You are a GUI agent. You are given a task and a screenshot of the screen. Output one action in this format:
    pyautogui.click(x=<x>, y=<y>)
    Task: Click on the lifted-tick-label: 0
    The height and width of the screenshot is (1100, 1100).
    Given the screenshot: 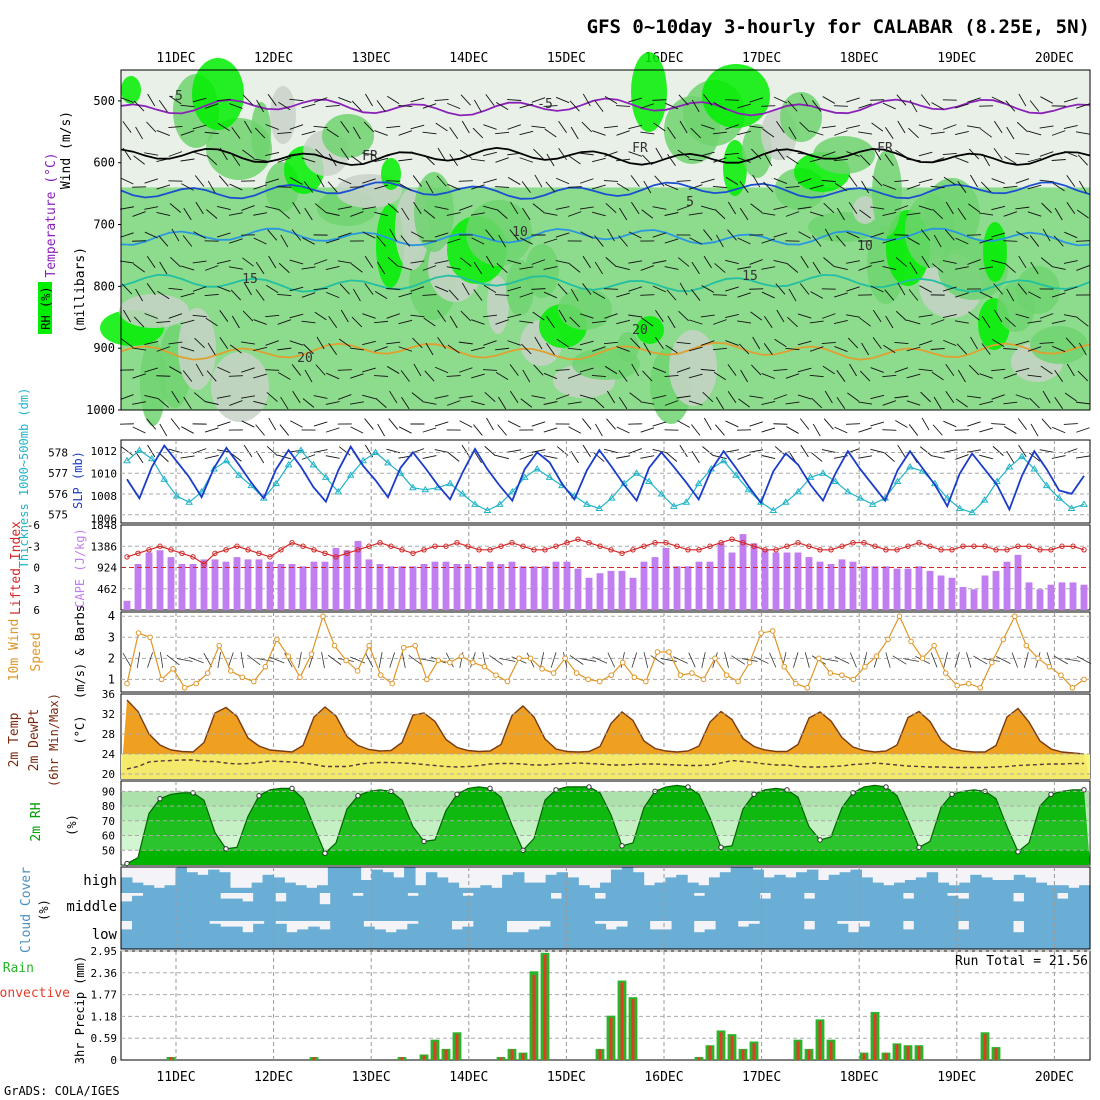 What is the action you would take?
    pyautogui.click(x=36, y=568)
    